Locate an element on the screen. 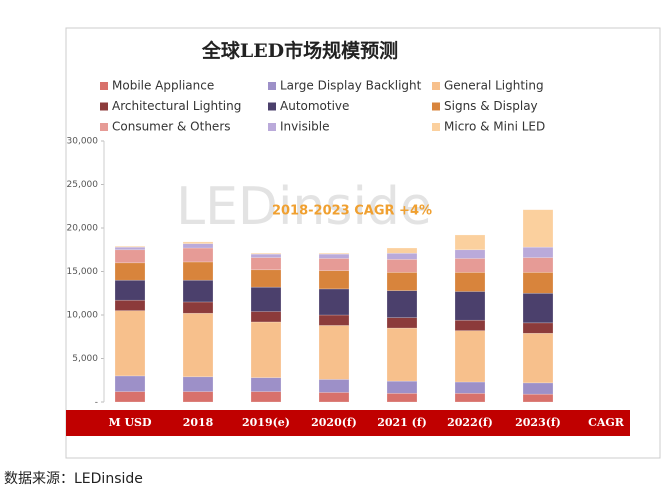 This screenshot has height=491, width=664. watermark: LEDinside is located at coordinates (304, 207).